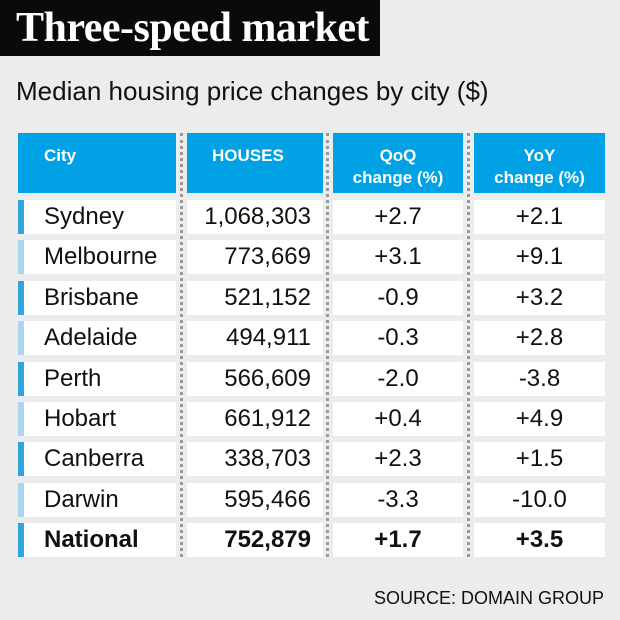  I want to click on cell-houses: 338,703, so click(255, 459).